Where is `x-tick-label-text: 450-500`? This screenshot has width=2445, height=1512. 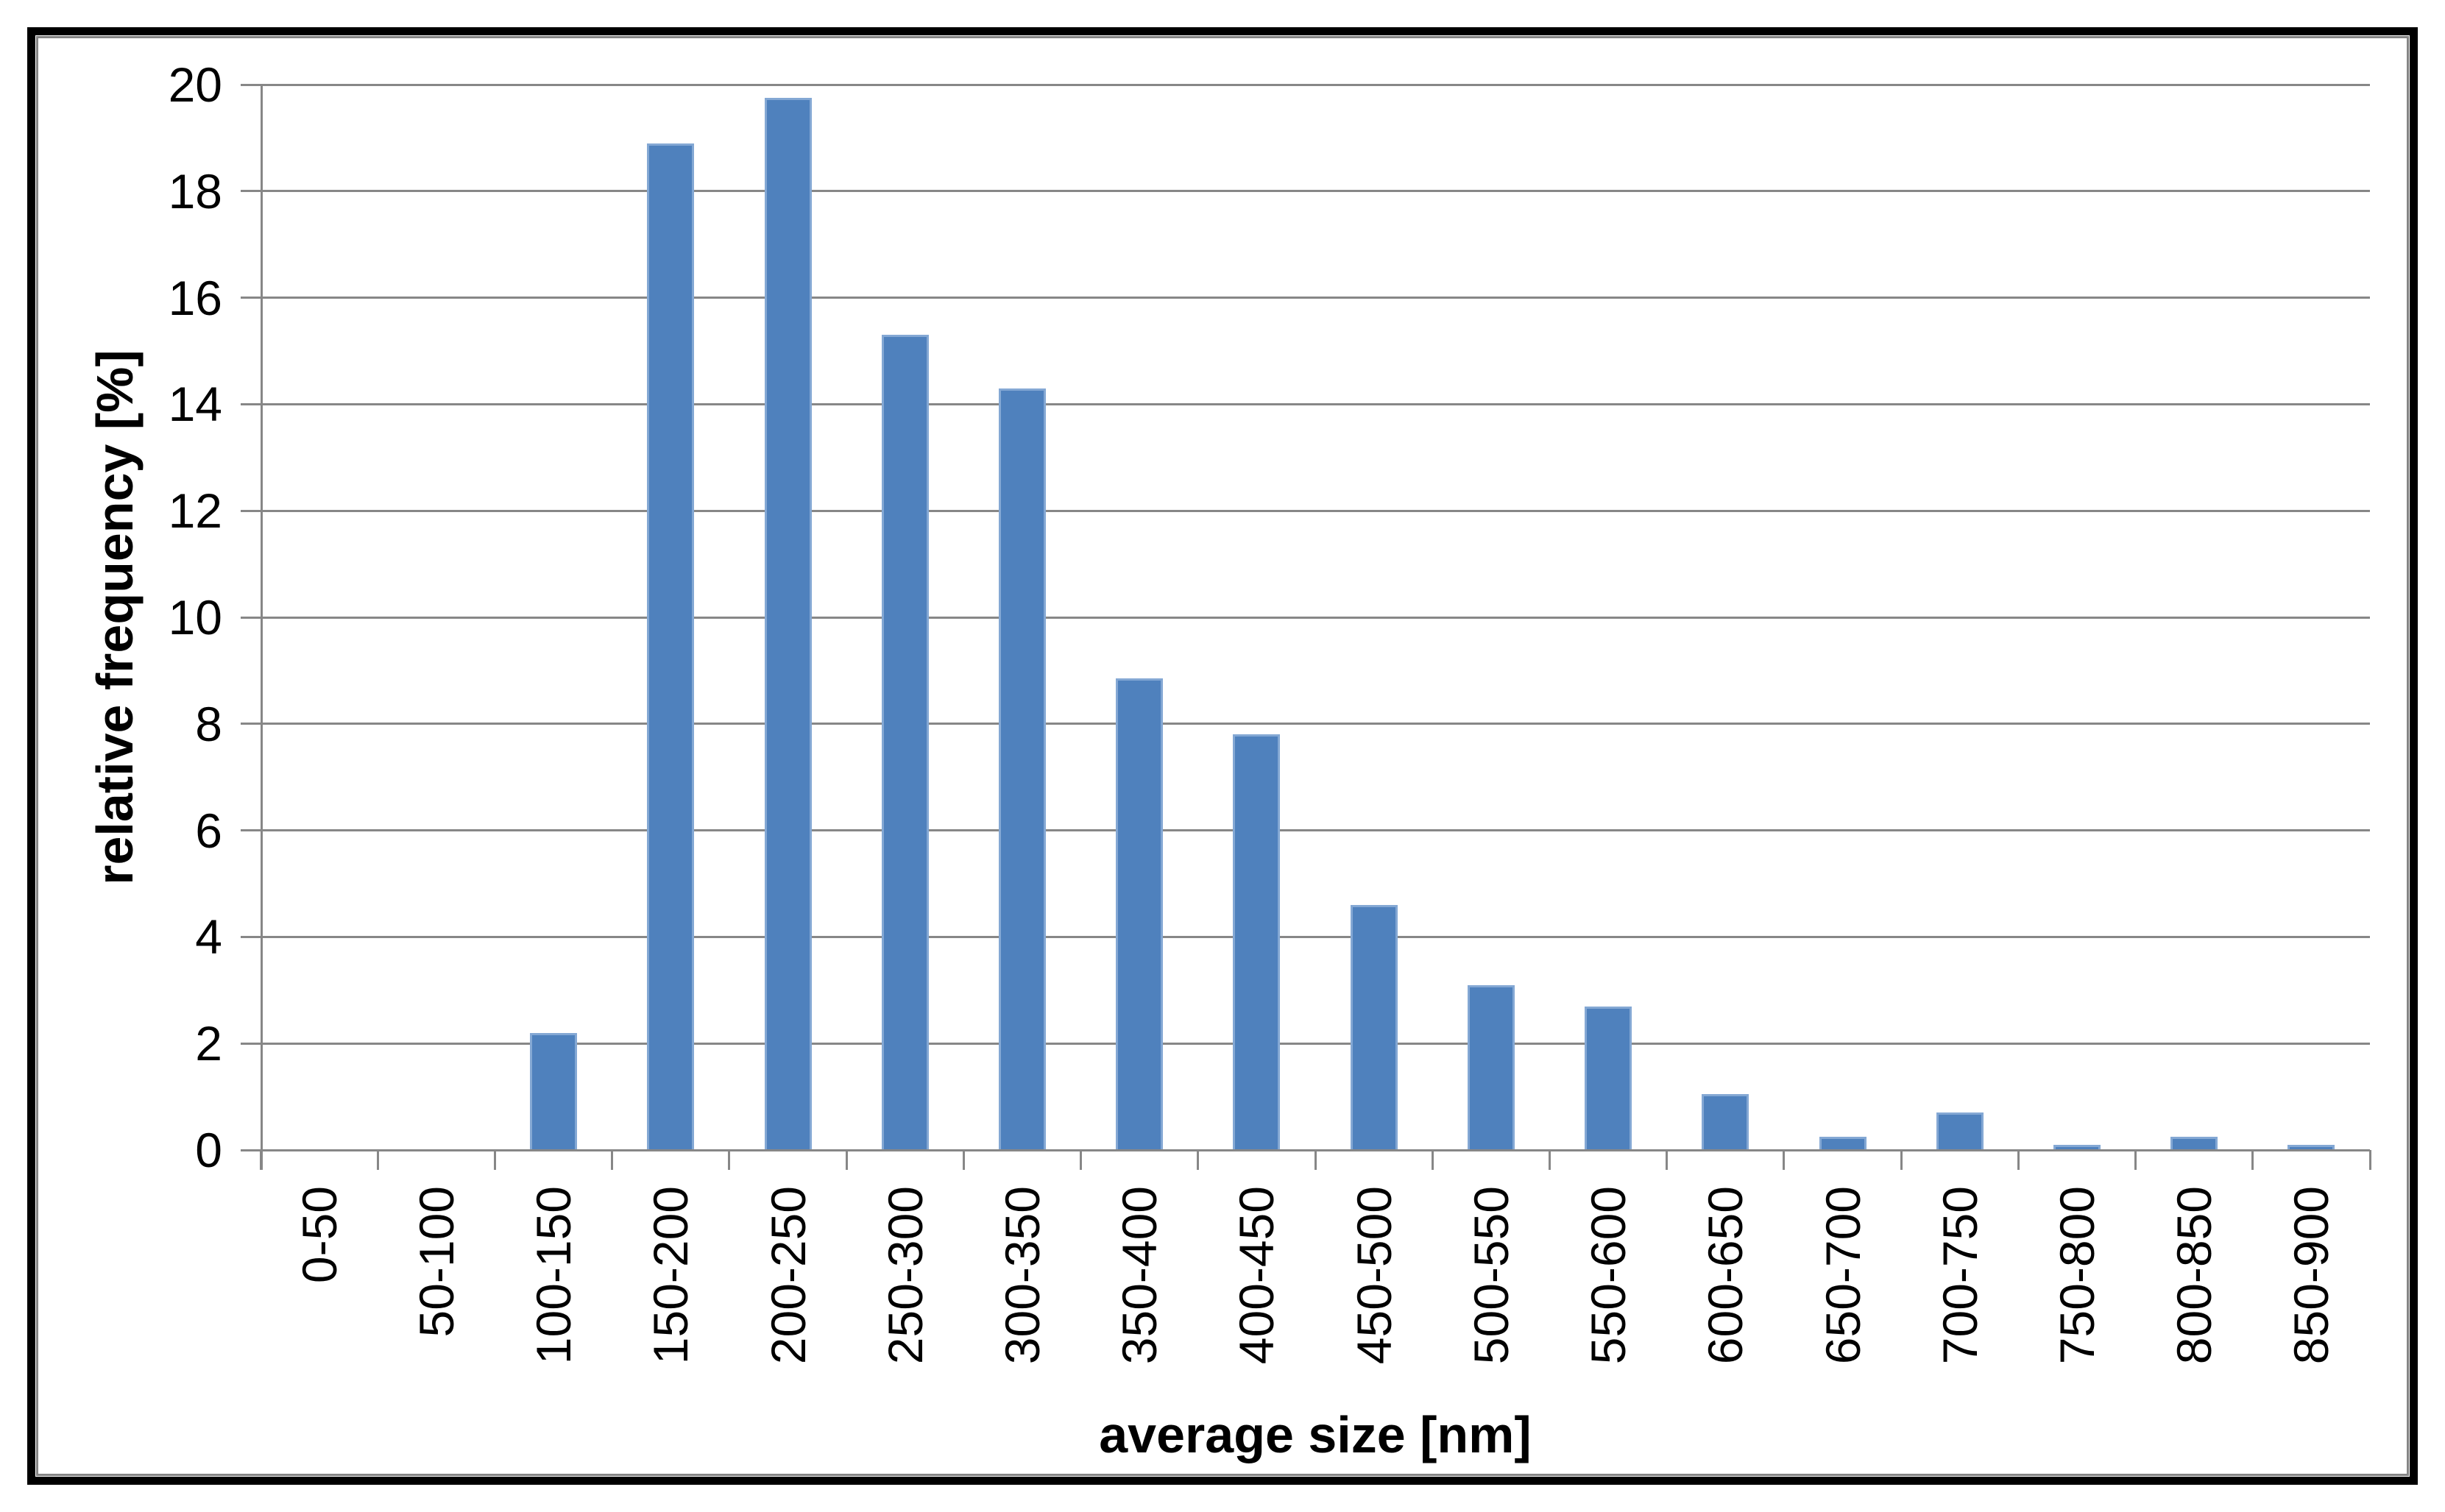
x-tick-label-text: 450-500 is located at coordinates (1374, 1275).